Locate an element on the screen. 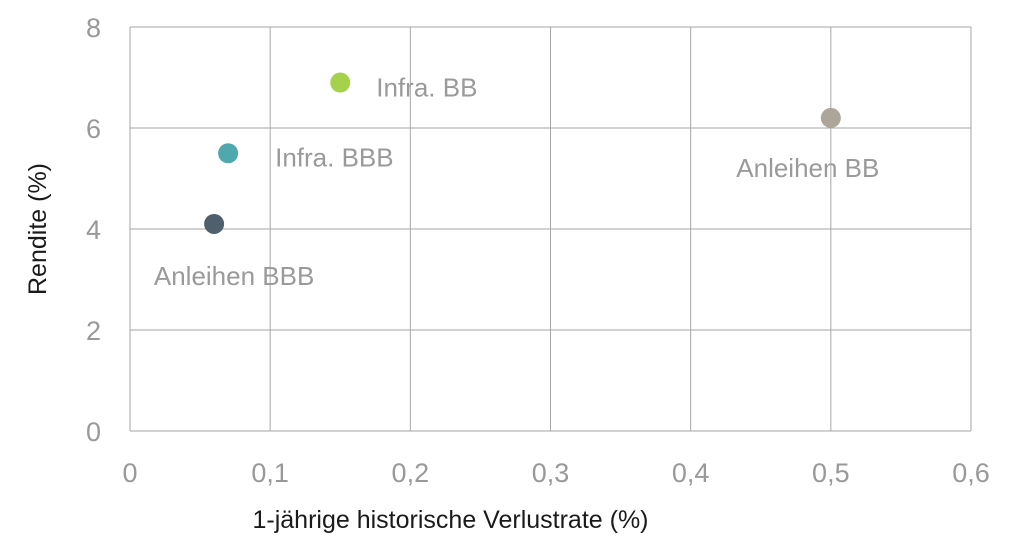 The height and width of the screenshot is (553, 1019). x-tick-label: 0 is located at coordinates (129, 473).